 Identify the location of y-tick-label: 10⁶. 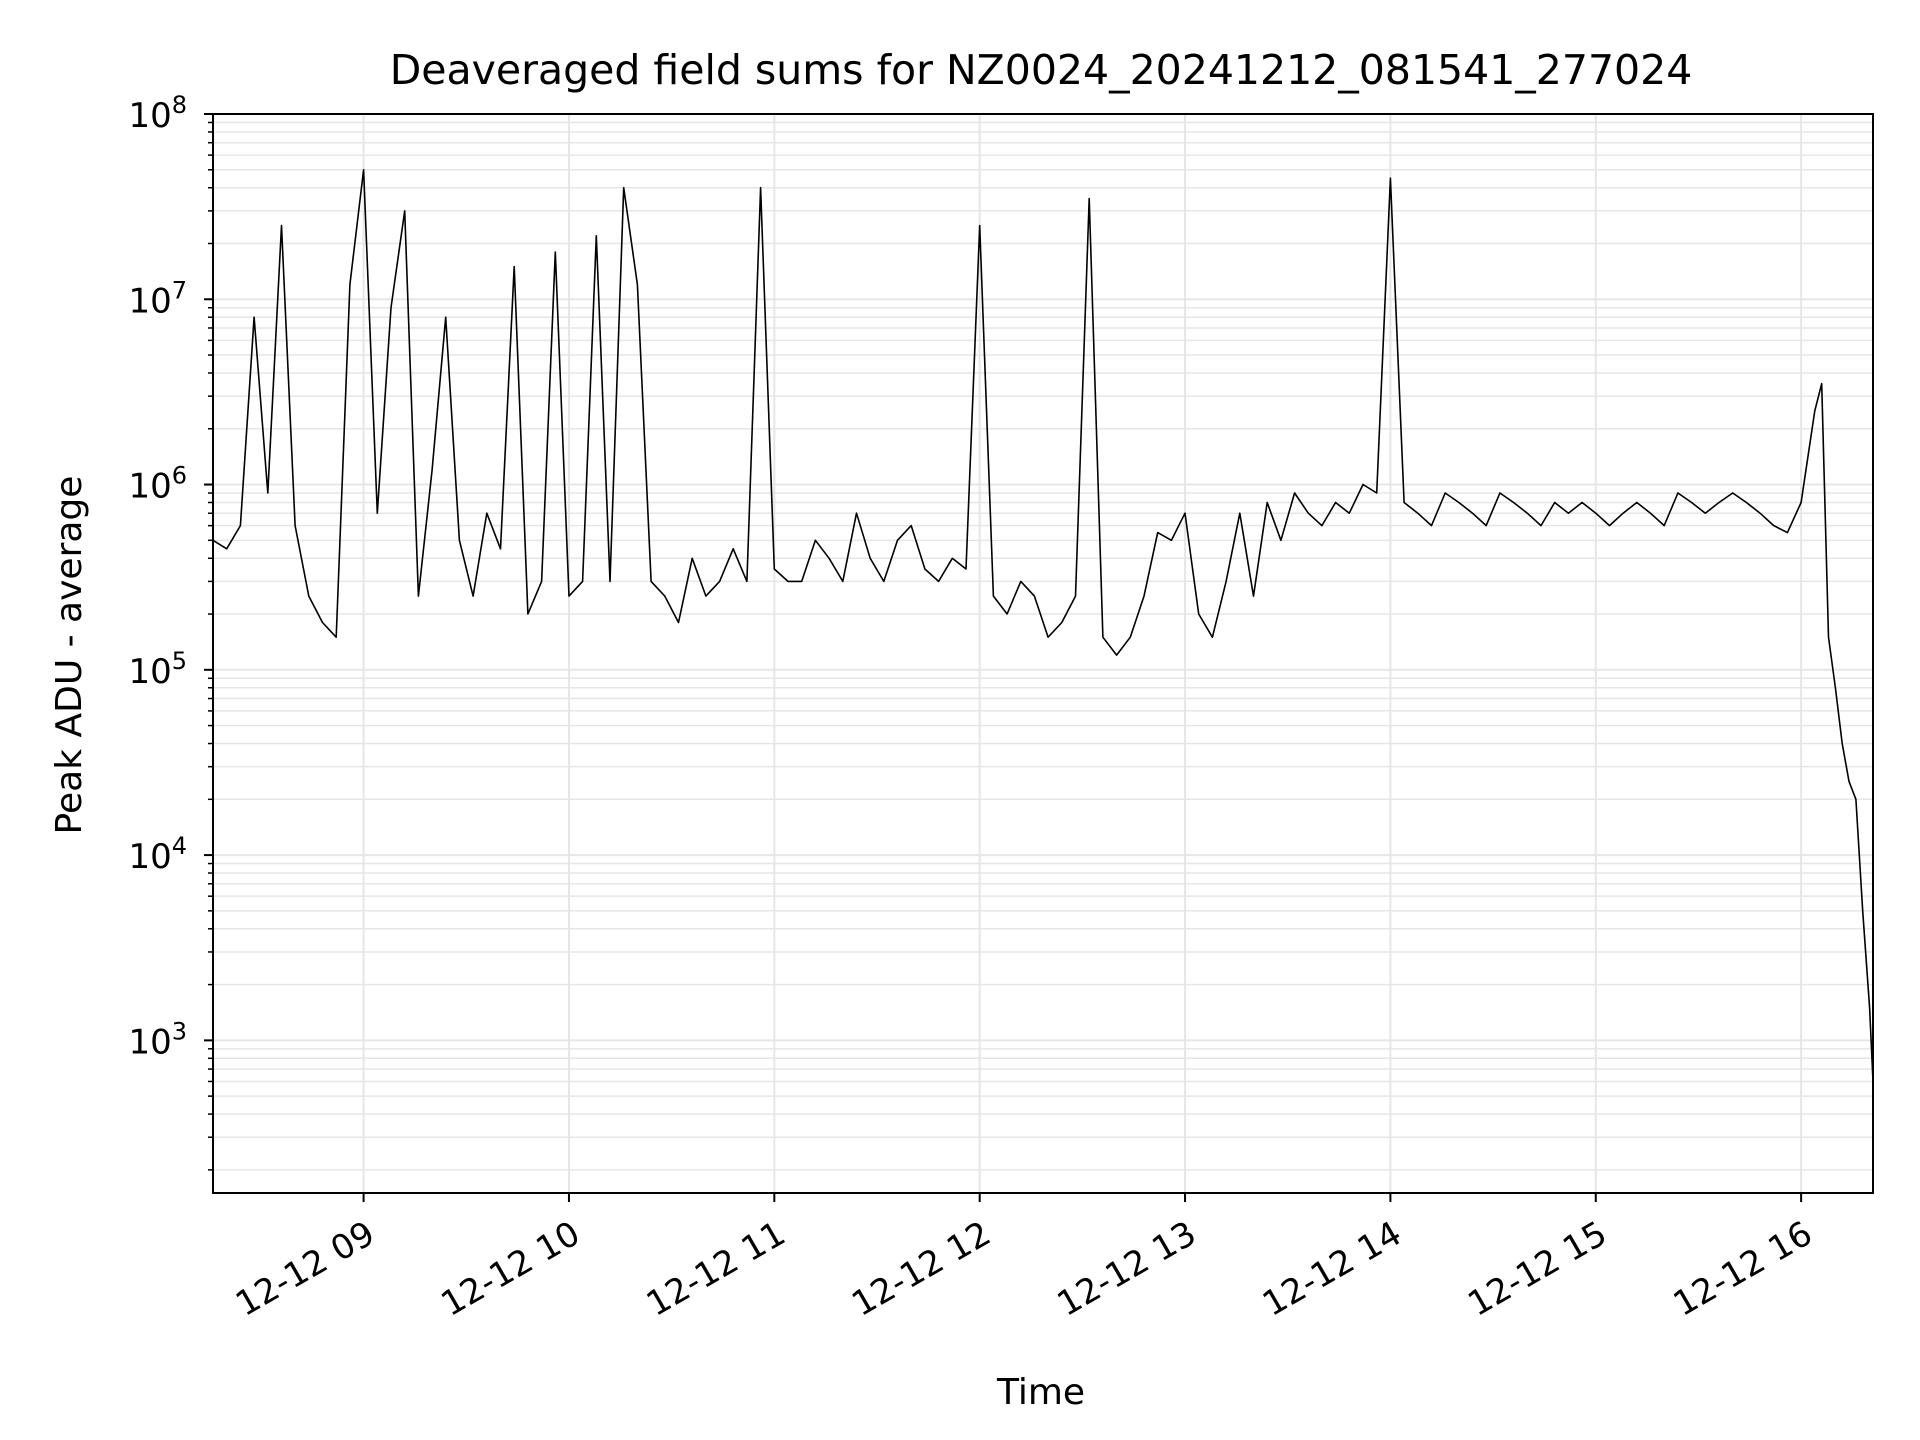
(157, 484).